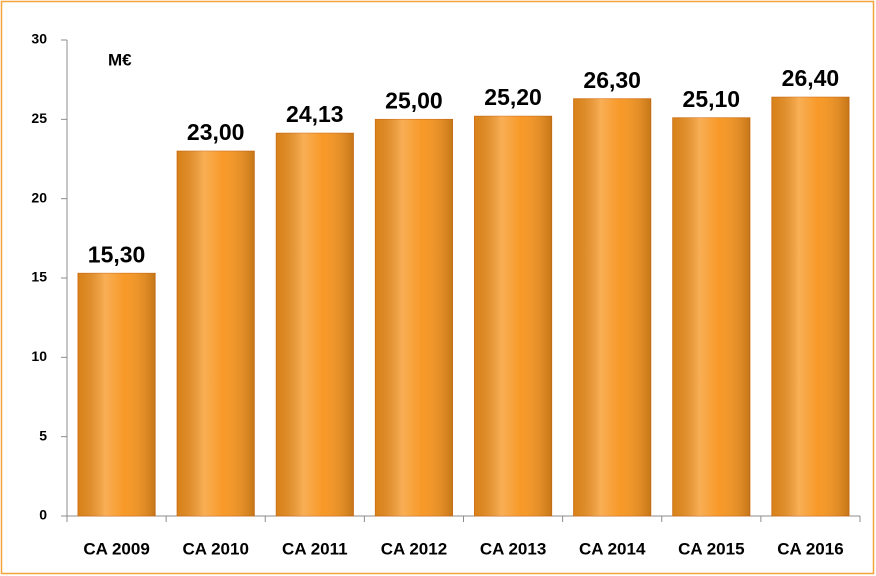  Describe the element at coordinates (117, 254) in the screenshot. I see `value-label: 15,30` at that location.